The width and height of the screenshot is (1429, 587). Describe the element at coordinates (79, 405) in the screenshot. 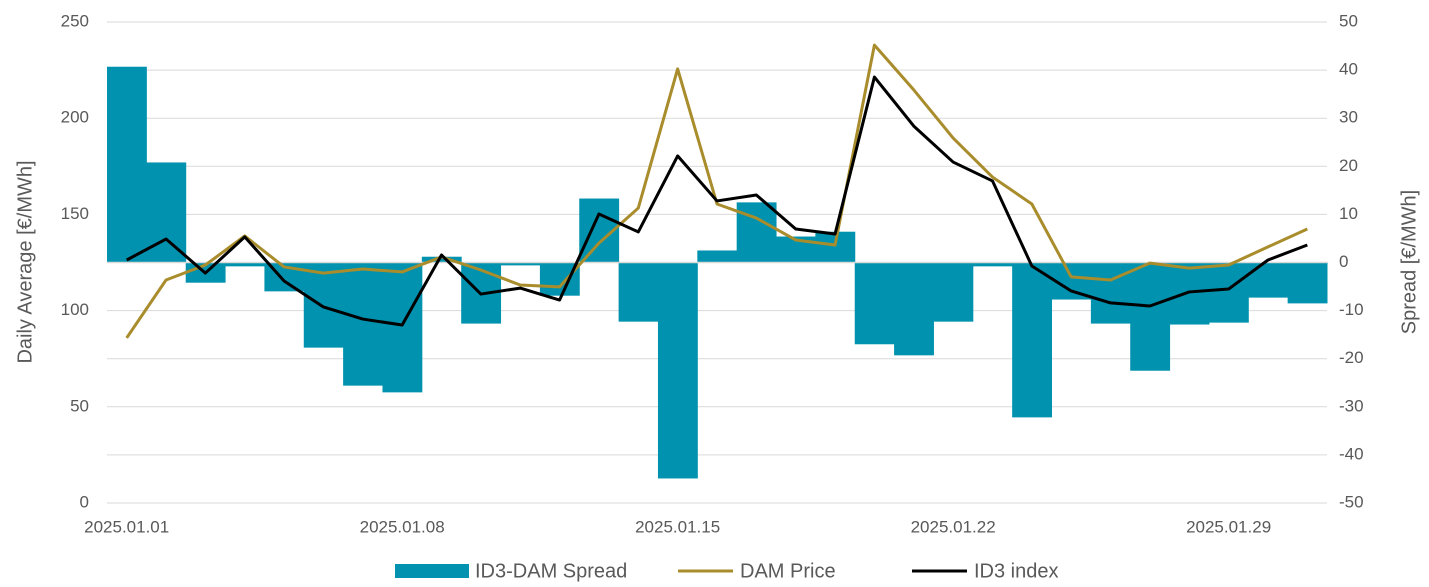

I see `y-tick-label: 50` at that location.